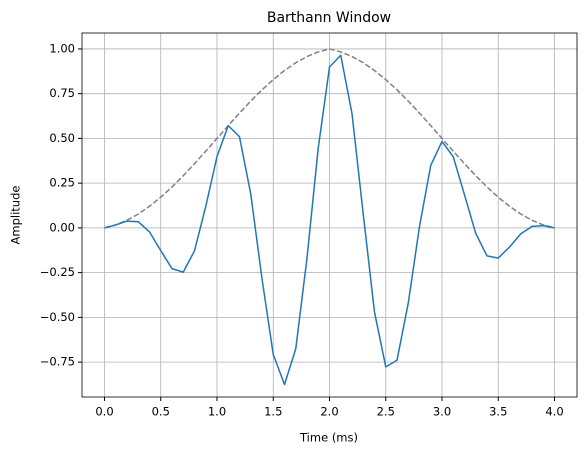 The width and height of the screenshot is (587, 455). Describe the element at coordinates (62, 138) in the screenshot. I see `y-tick-label: 0.50` at that location.